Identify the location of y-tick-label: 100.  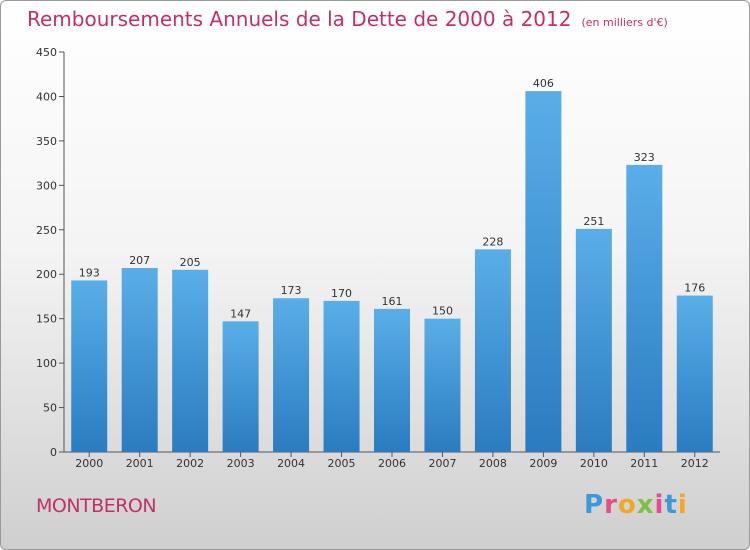
(46, 363).